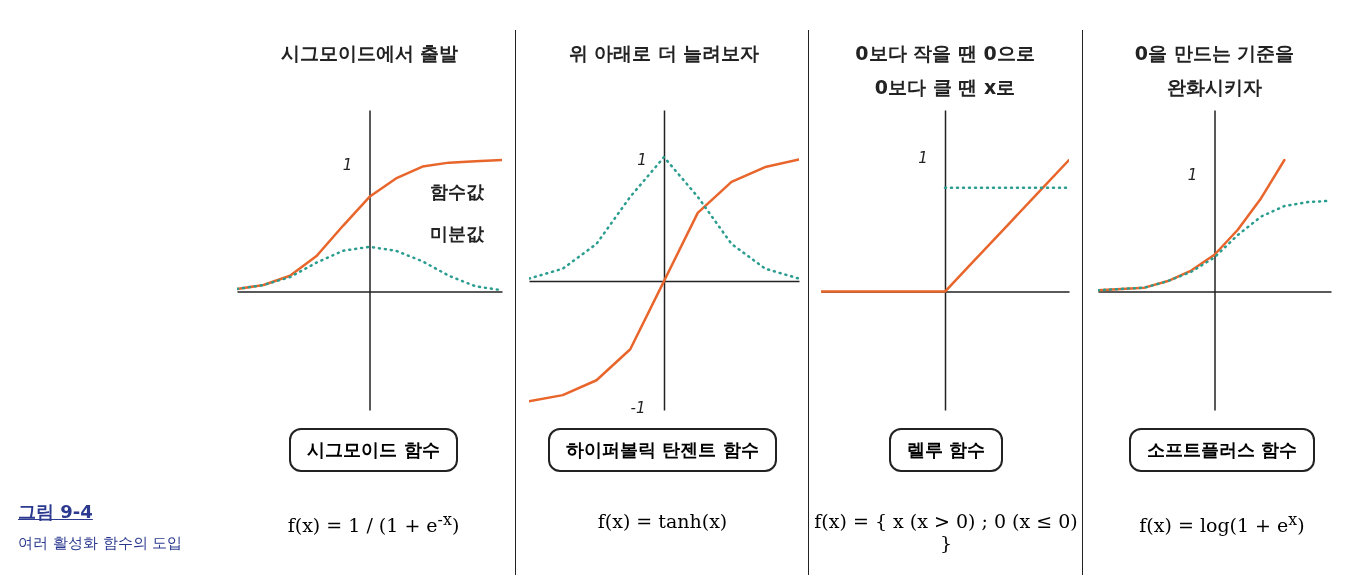 This screenshot has width=1360, height=586. I want to click on chart-title: 위 아래로 더 늘려보자, so click(664, 53).